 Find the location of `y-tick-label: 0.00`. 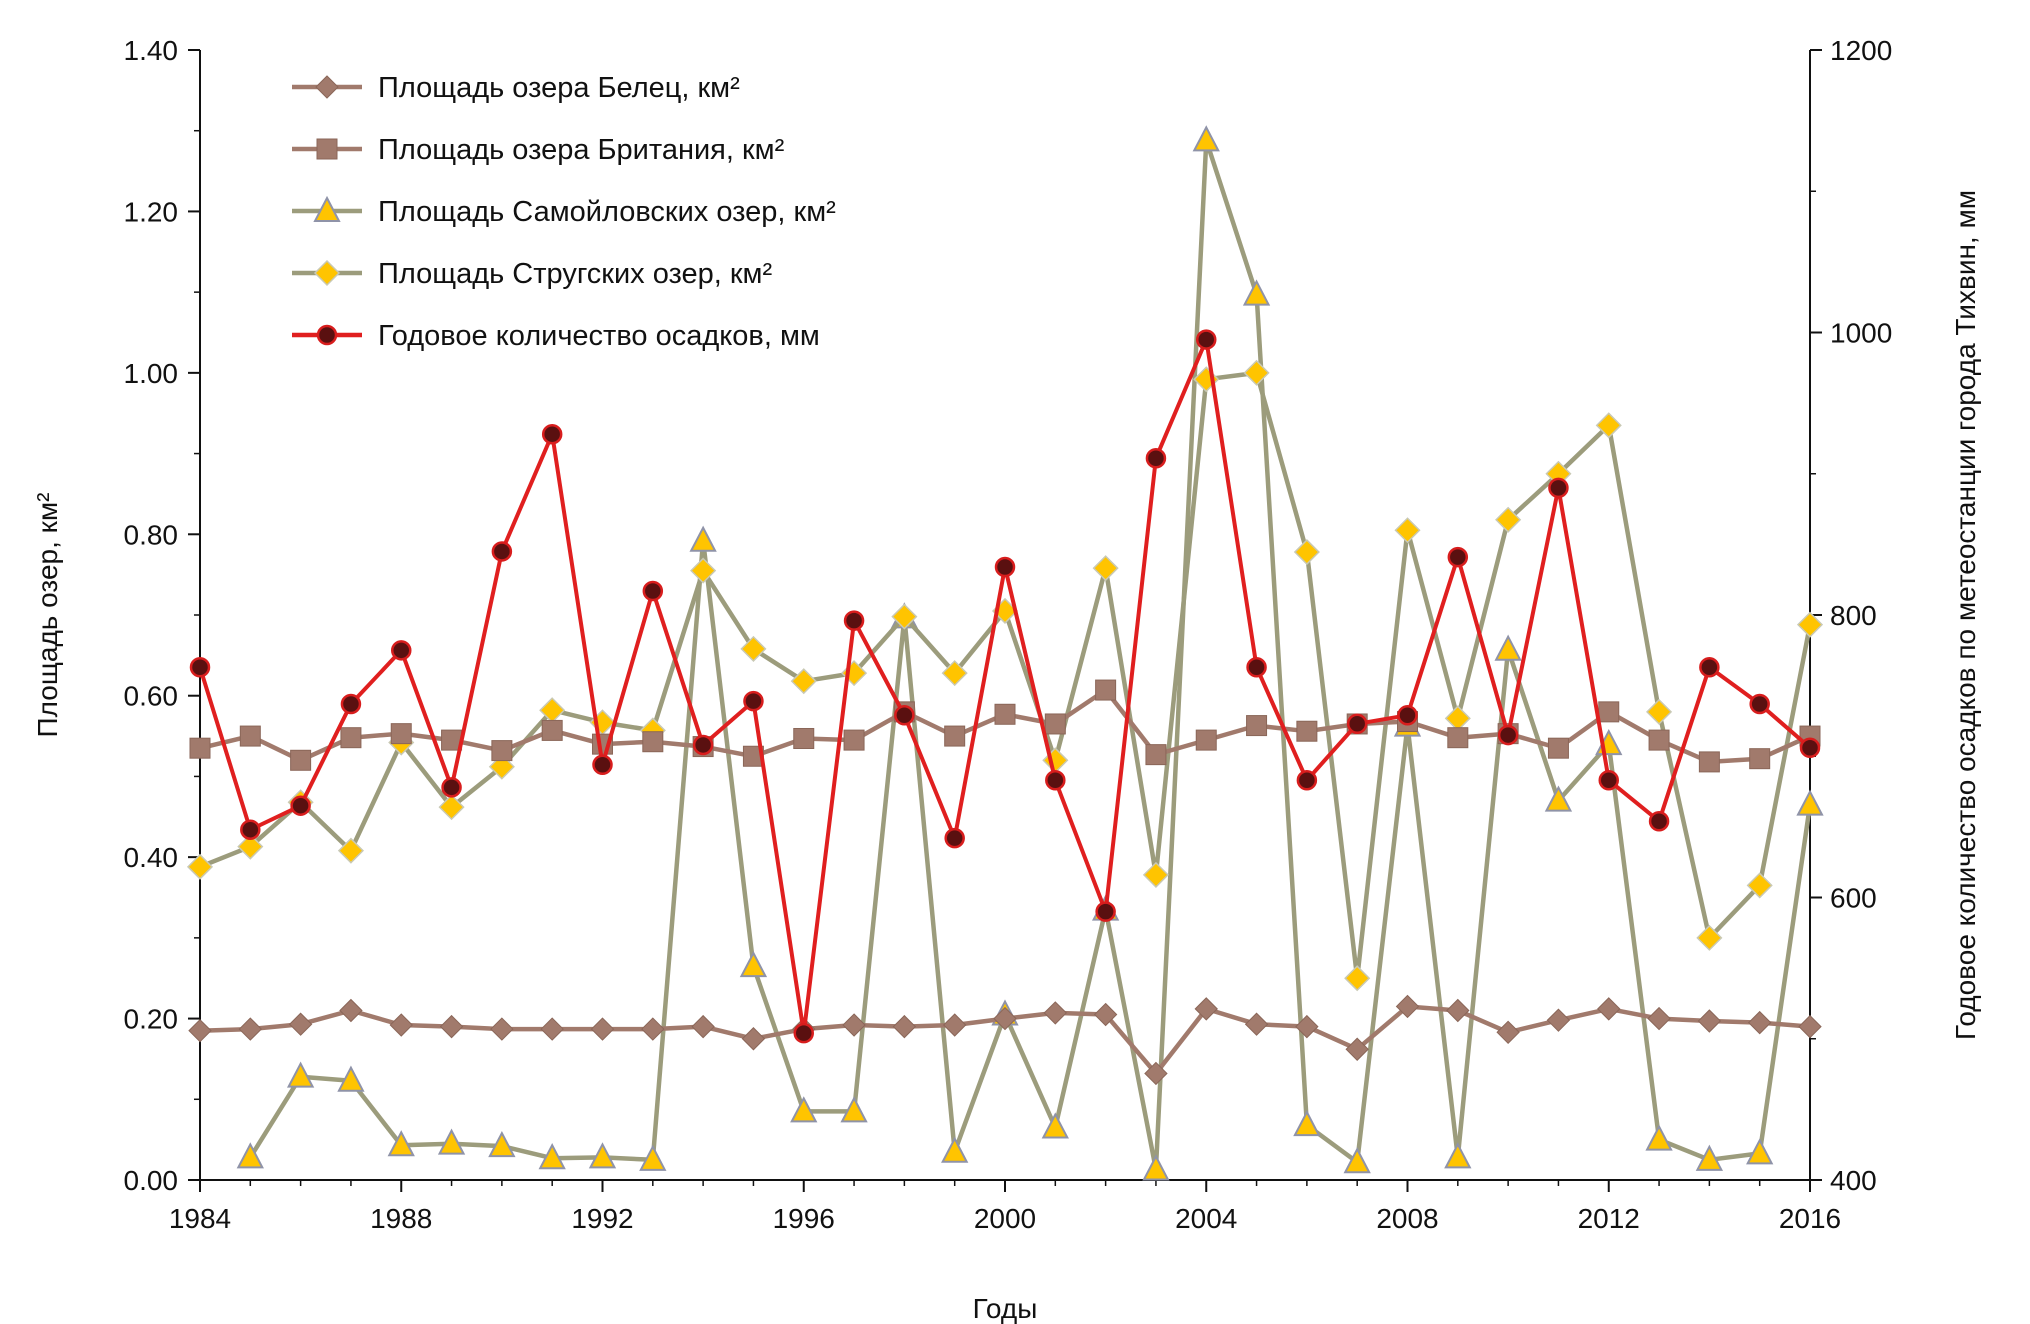

y-tick-label: 0.00 is located at coordinates (151, 1180).